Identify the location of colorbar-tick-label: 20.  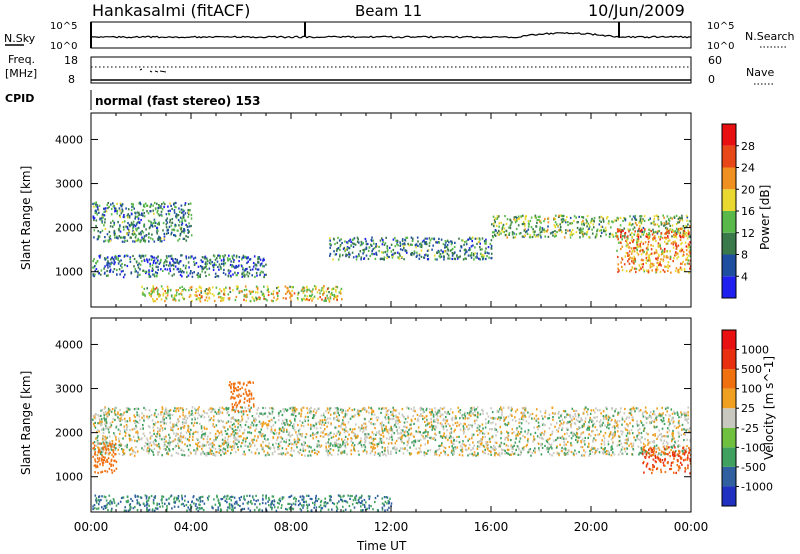
(748, 189).